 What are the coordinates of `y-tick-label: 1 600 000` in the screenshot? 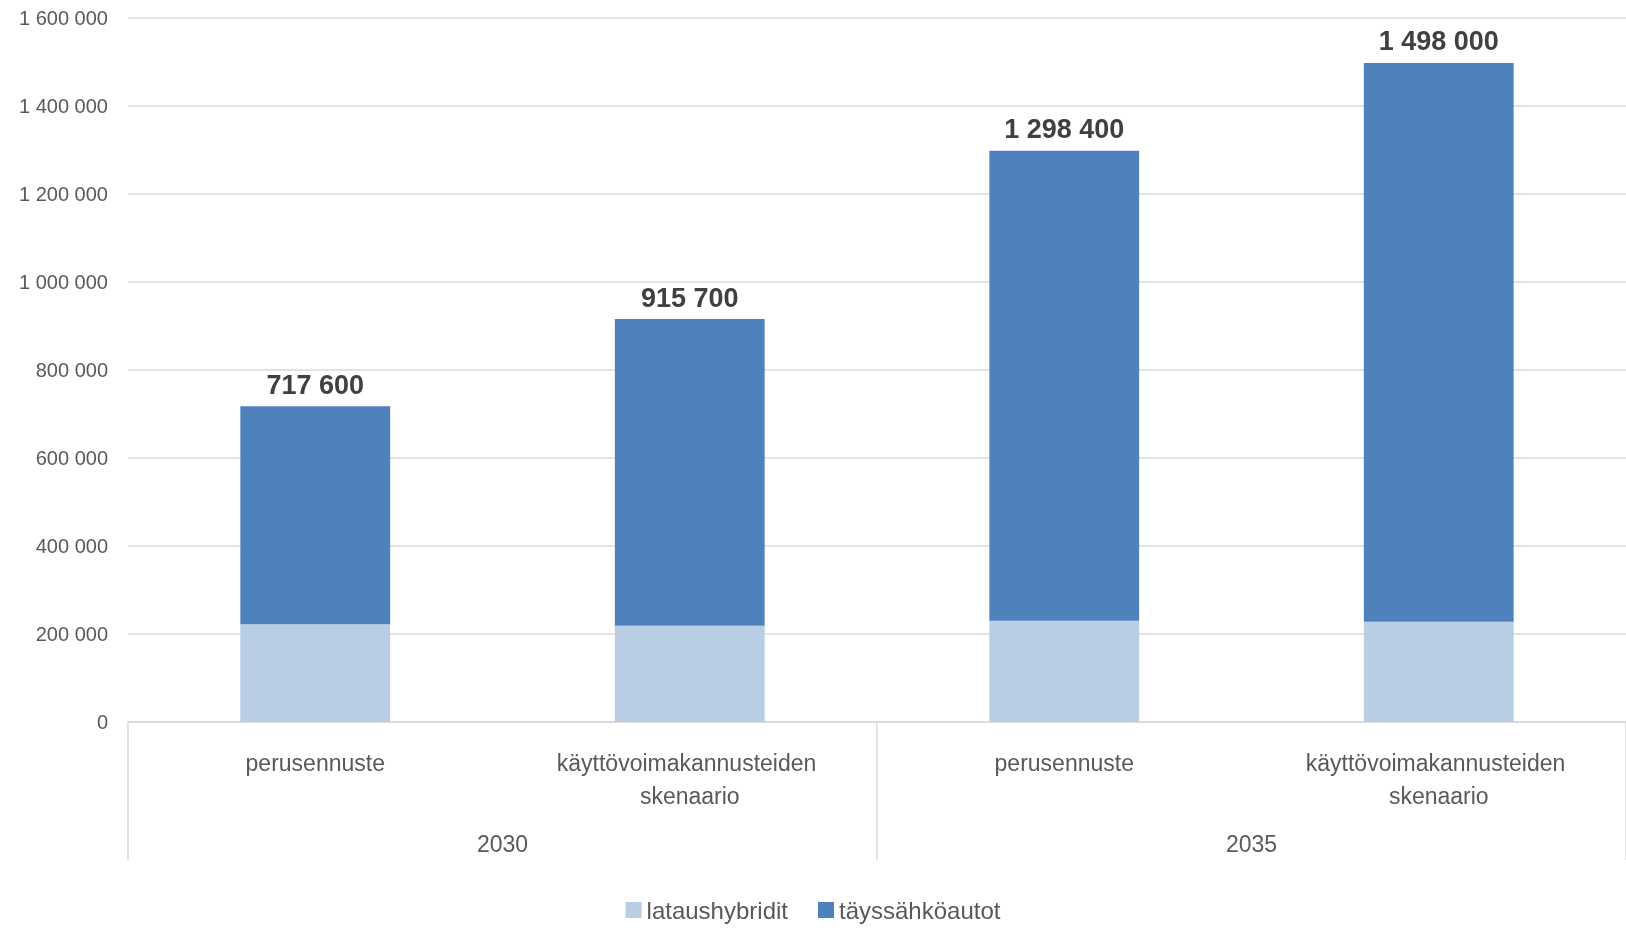 It's located at (63, 18).